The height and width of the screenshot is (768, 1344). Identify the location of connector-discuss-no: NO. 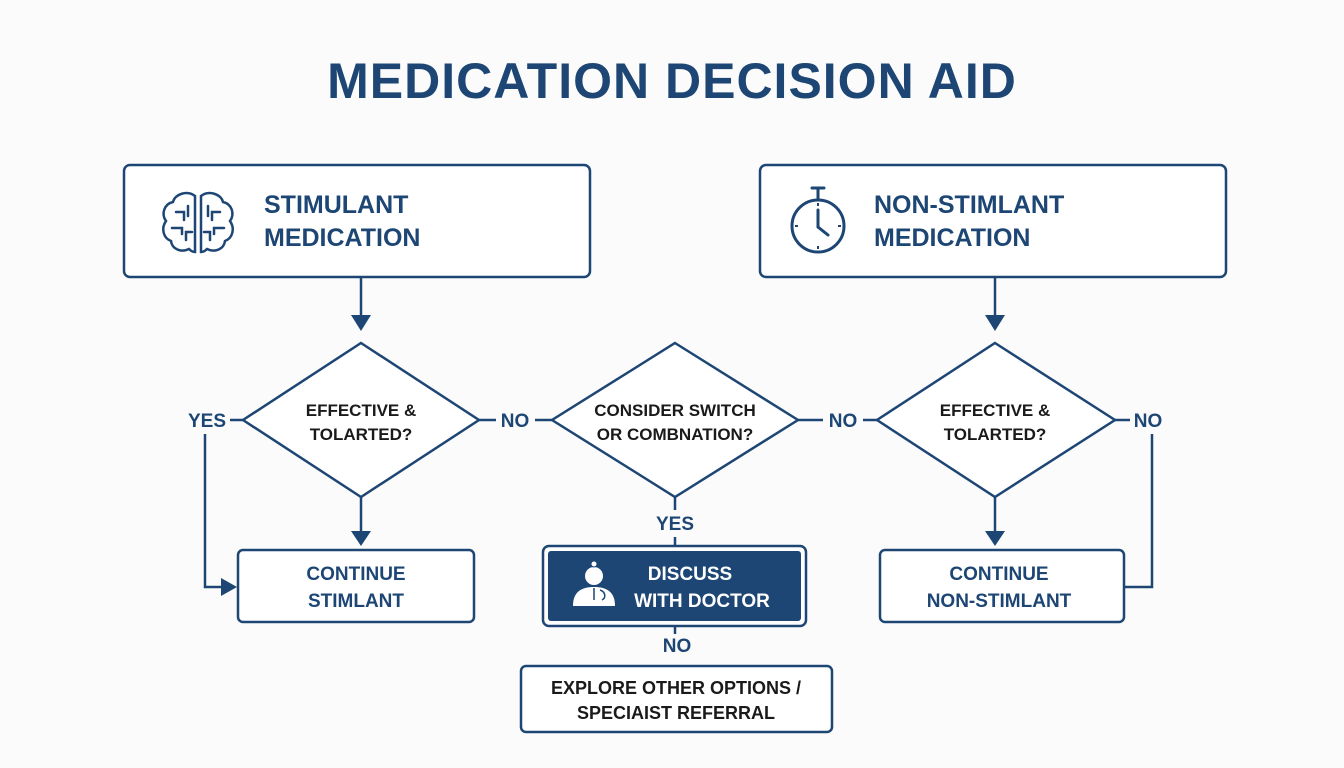
(677, 641).